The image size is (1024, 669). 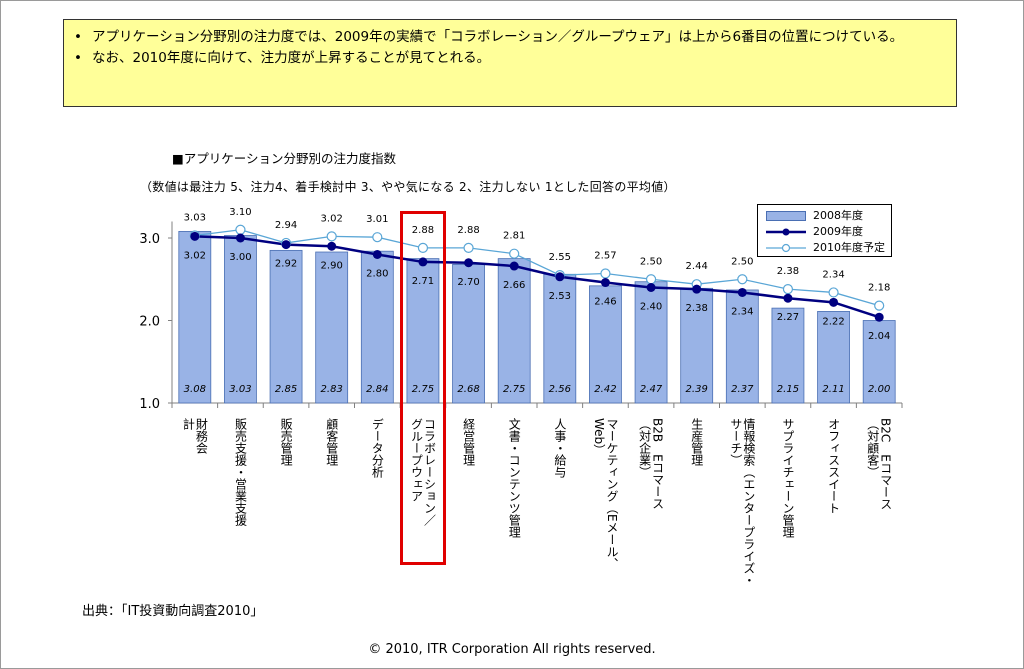 I want to click on line-2010-data-label: 3.02, so click(x=332, y=218).